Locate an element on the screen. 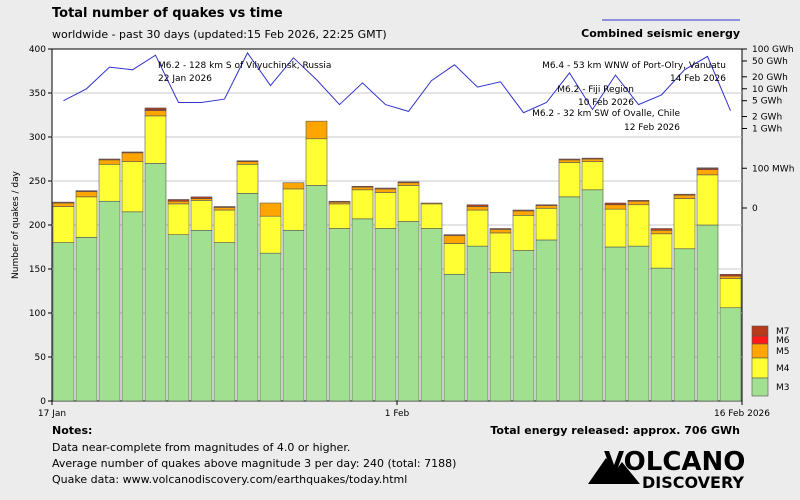 The height and width of the screenshot is (500, 800). volcanodiscovery-logo: VOLCANO DISCOVERY is located at coordinates (666, 469).